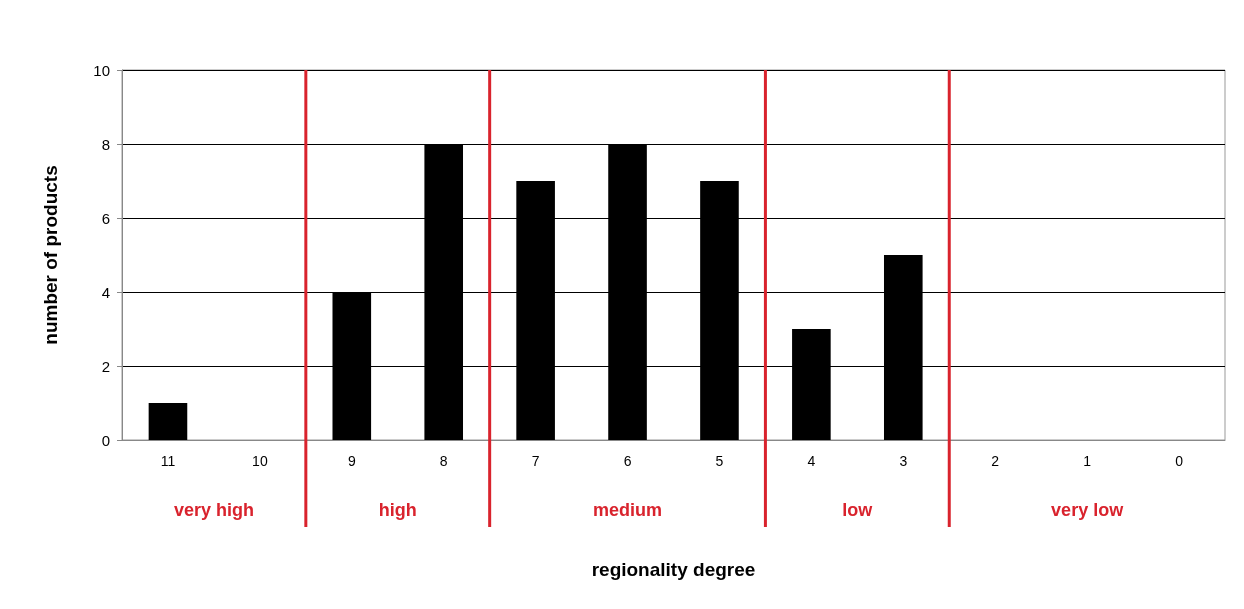 Image resolution: width=1244 pixels, height=609 pixels. What do you see at coordinates (168, 421) in the screenshot?
I see `bar` at bounding box center [168, 421].